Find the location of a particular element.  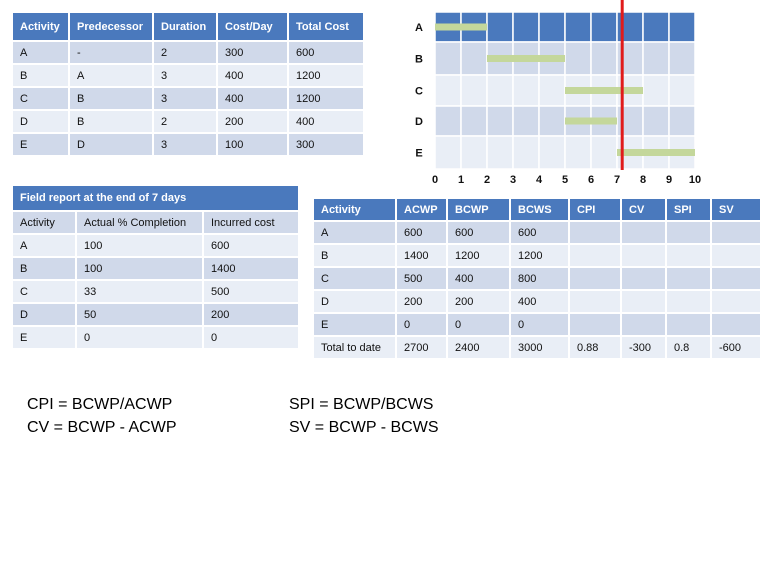

gantt-tick-label: 3 is located at coordinates (513, 180).